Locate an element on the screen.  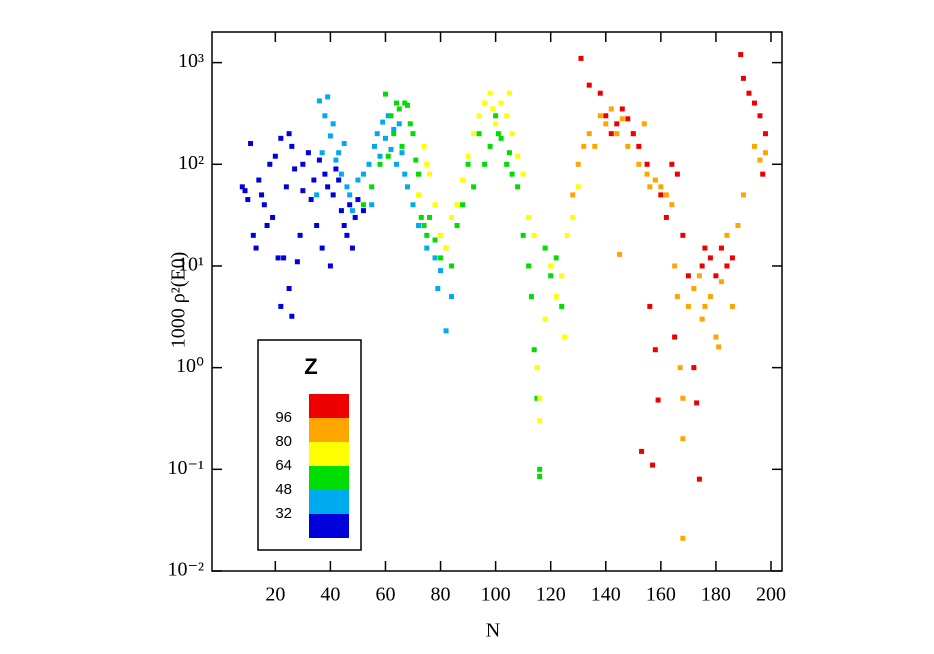
y-tick-label: 10⁻² is located at coordinates (185, 570).